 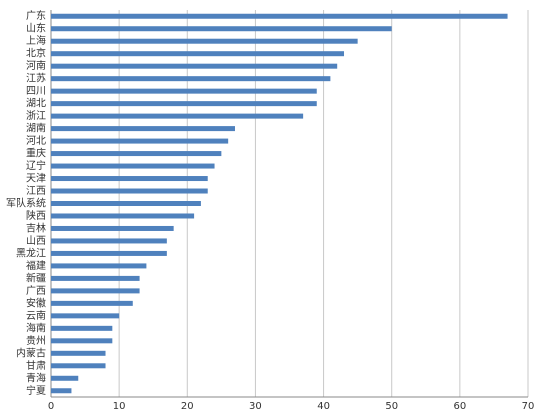 What do you see at coordinates (51, 406) in the screenshot?
I see `x-tick-label: 0` at bounding box center [51, 406].